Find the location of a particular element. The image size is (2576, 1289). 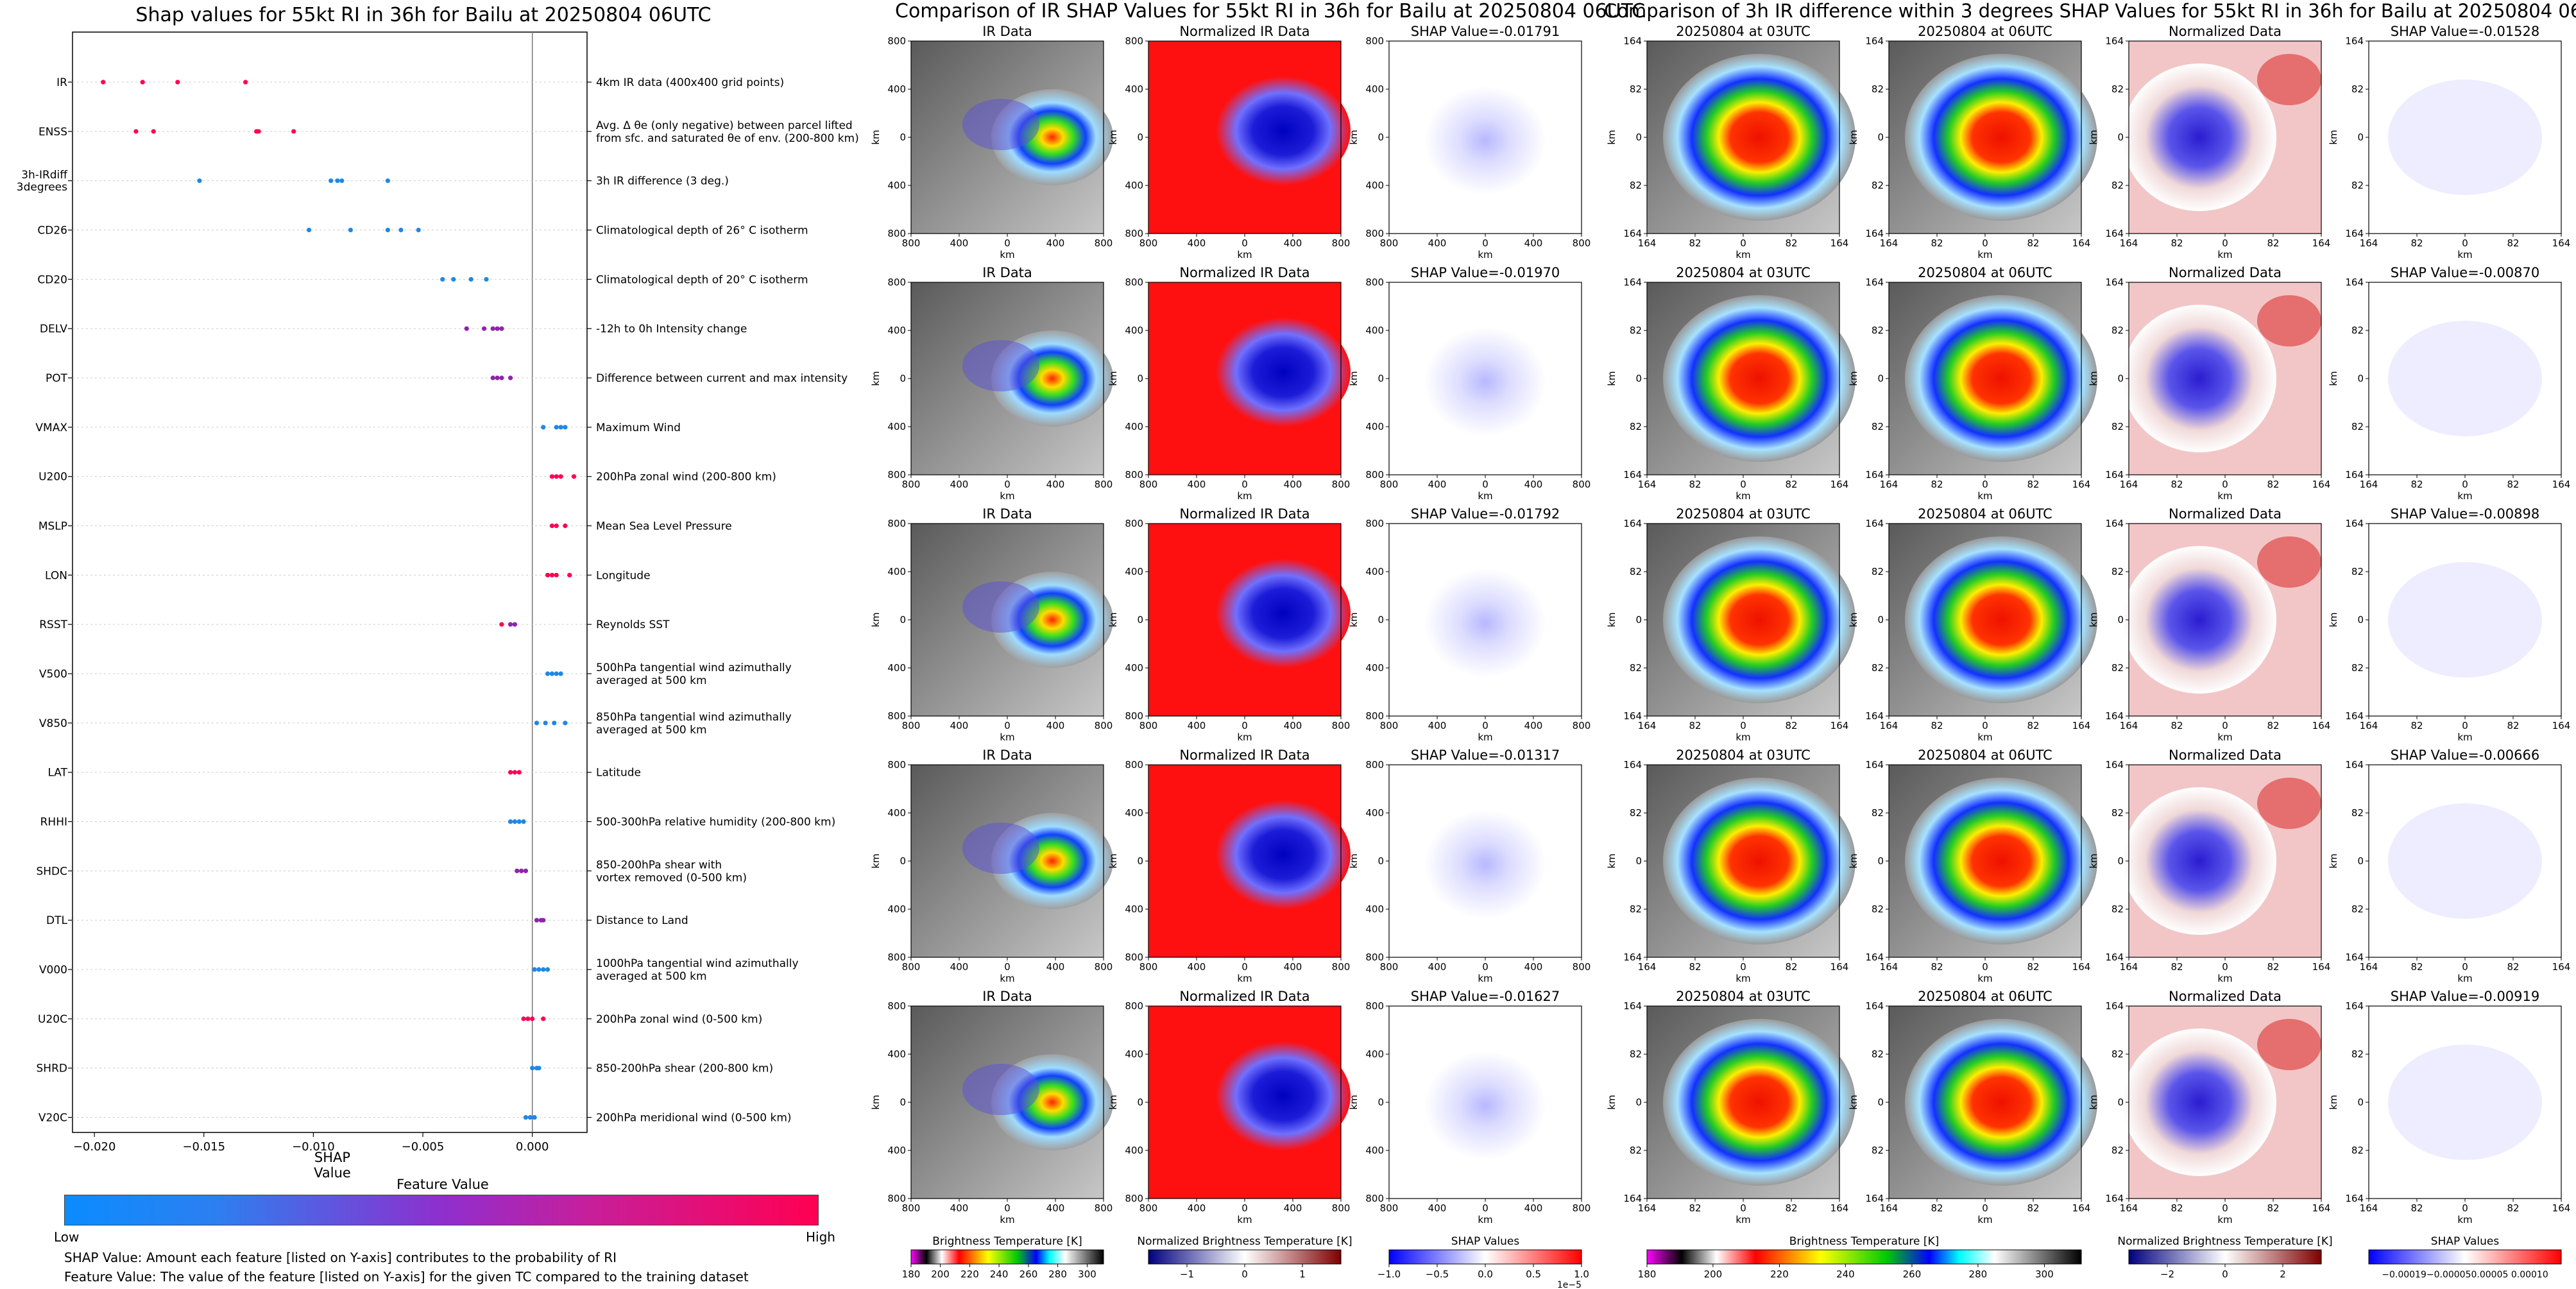

x-tick-label: 0.000 is located at coordinates (532, 1147).